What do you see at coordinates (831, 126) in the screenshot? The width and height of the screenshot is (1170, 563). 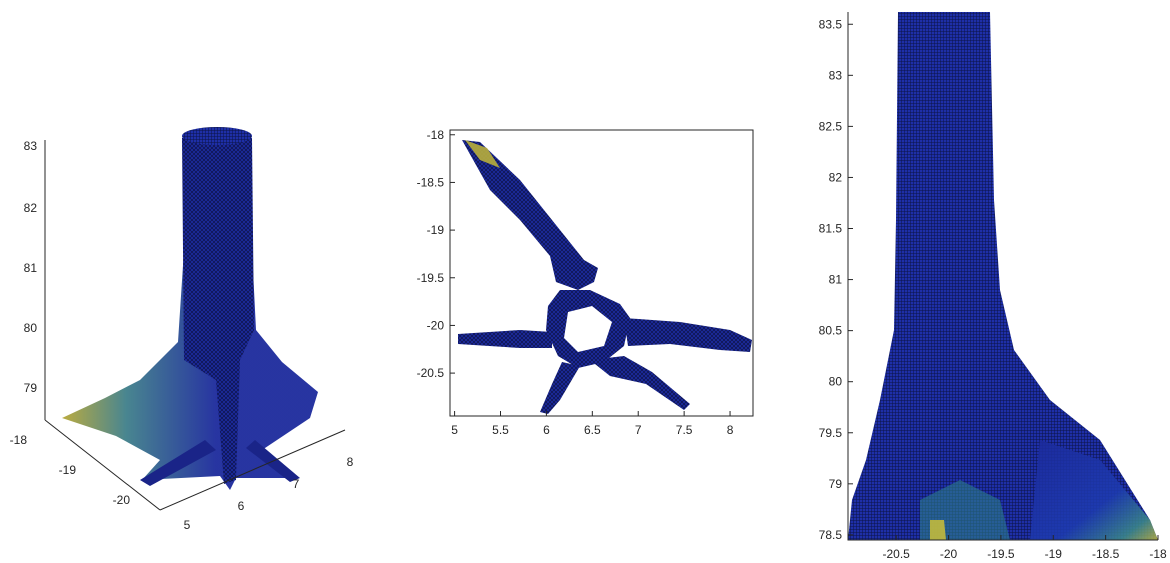 I see `side-y-tick-label: 82.5` at bounding box center [831, 126].